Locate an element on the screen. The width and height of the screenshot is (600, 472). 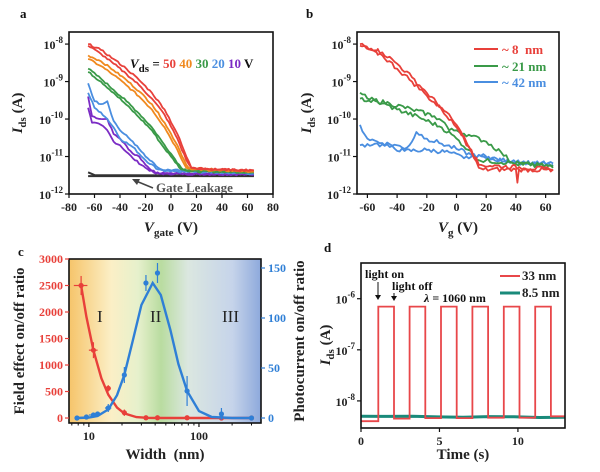
panel-d-frame is located at coordinates (463, 345).